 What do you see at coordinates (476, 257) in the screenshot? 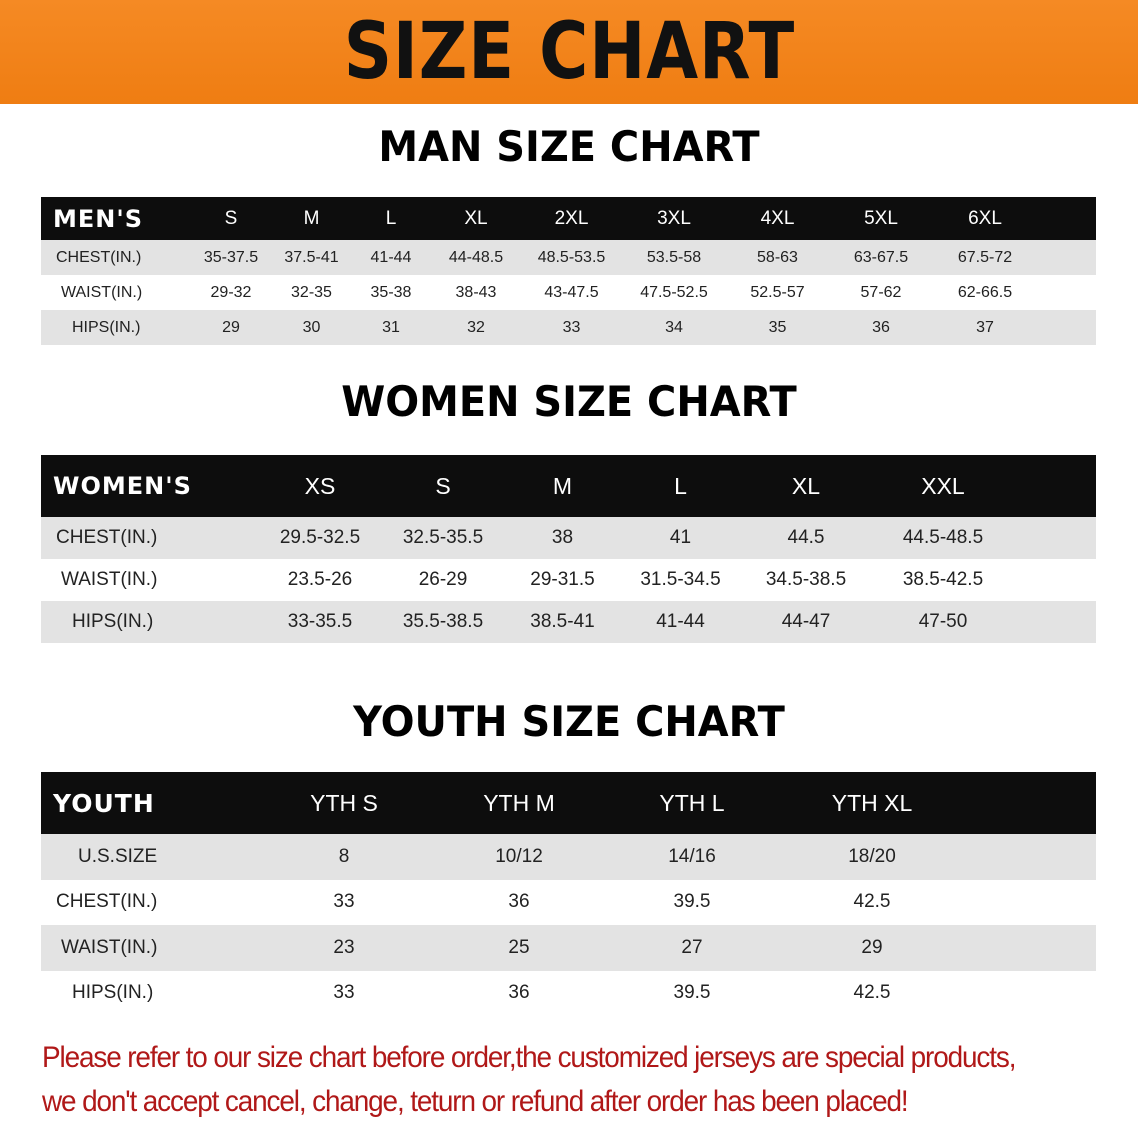
I see `measurement-cell: 44-48.5` at bounding box center [476, 257].